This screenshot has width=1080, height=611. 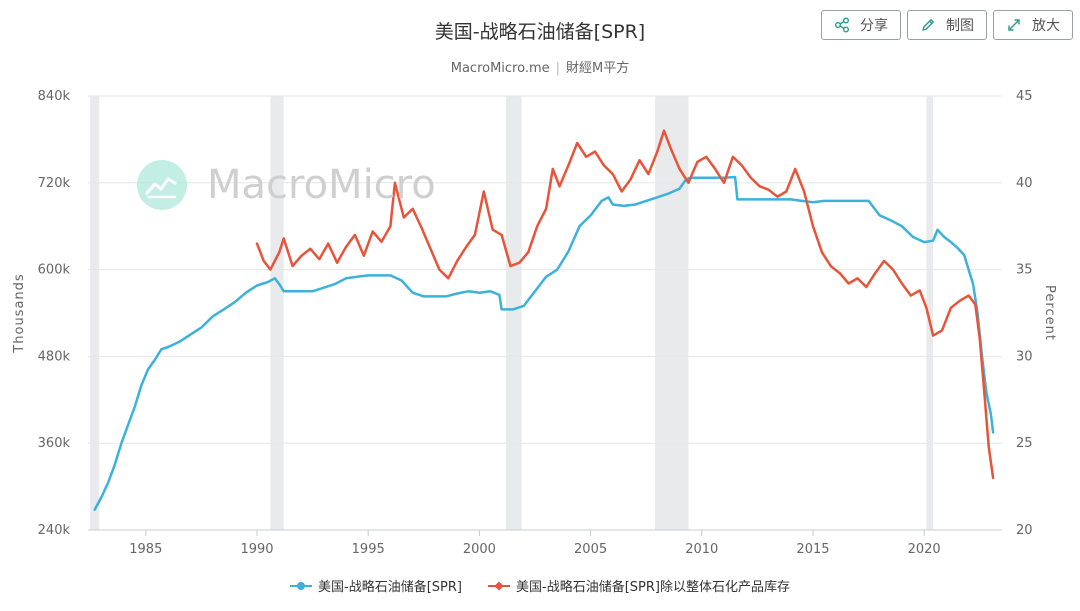 What do you see at coordinates (842, 25) in the screenshot?
I see `share-icon` at bounding box center [842, 25].